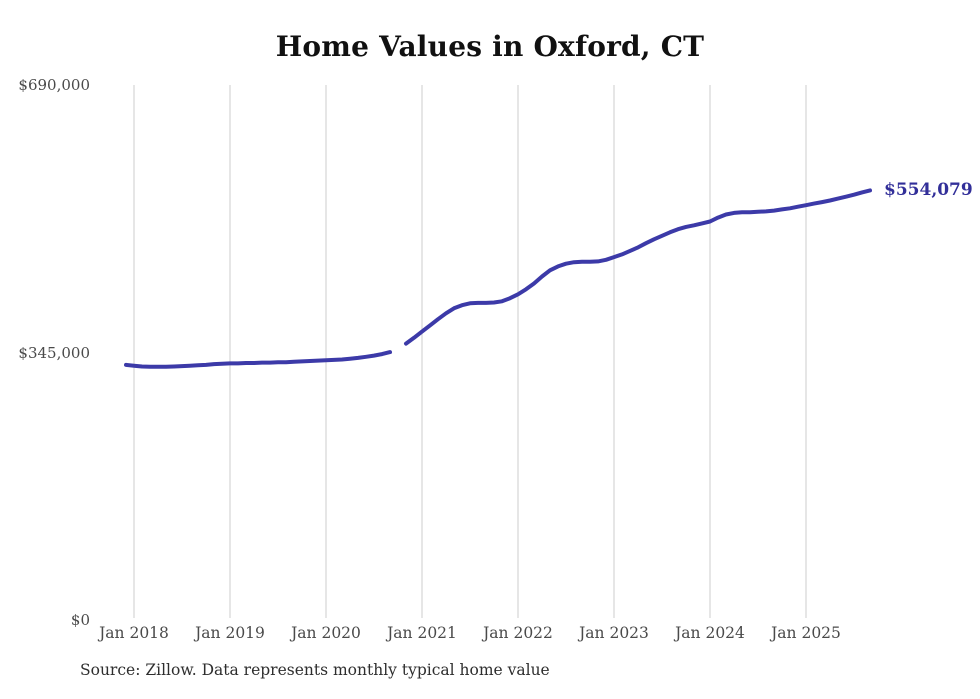 The width and height of the screenshot is (980, 699). I want to click on y-tick-label: $690,000, so click(54, 85).